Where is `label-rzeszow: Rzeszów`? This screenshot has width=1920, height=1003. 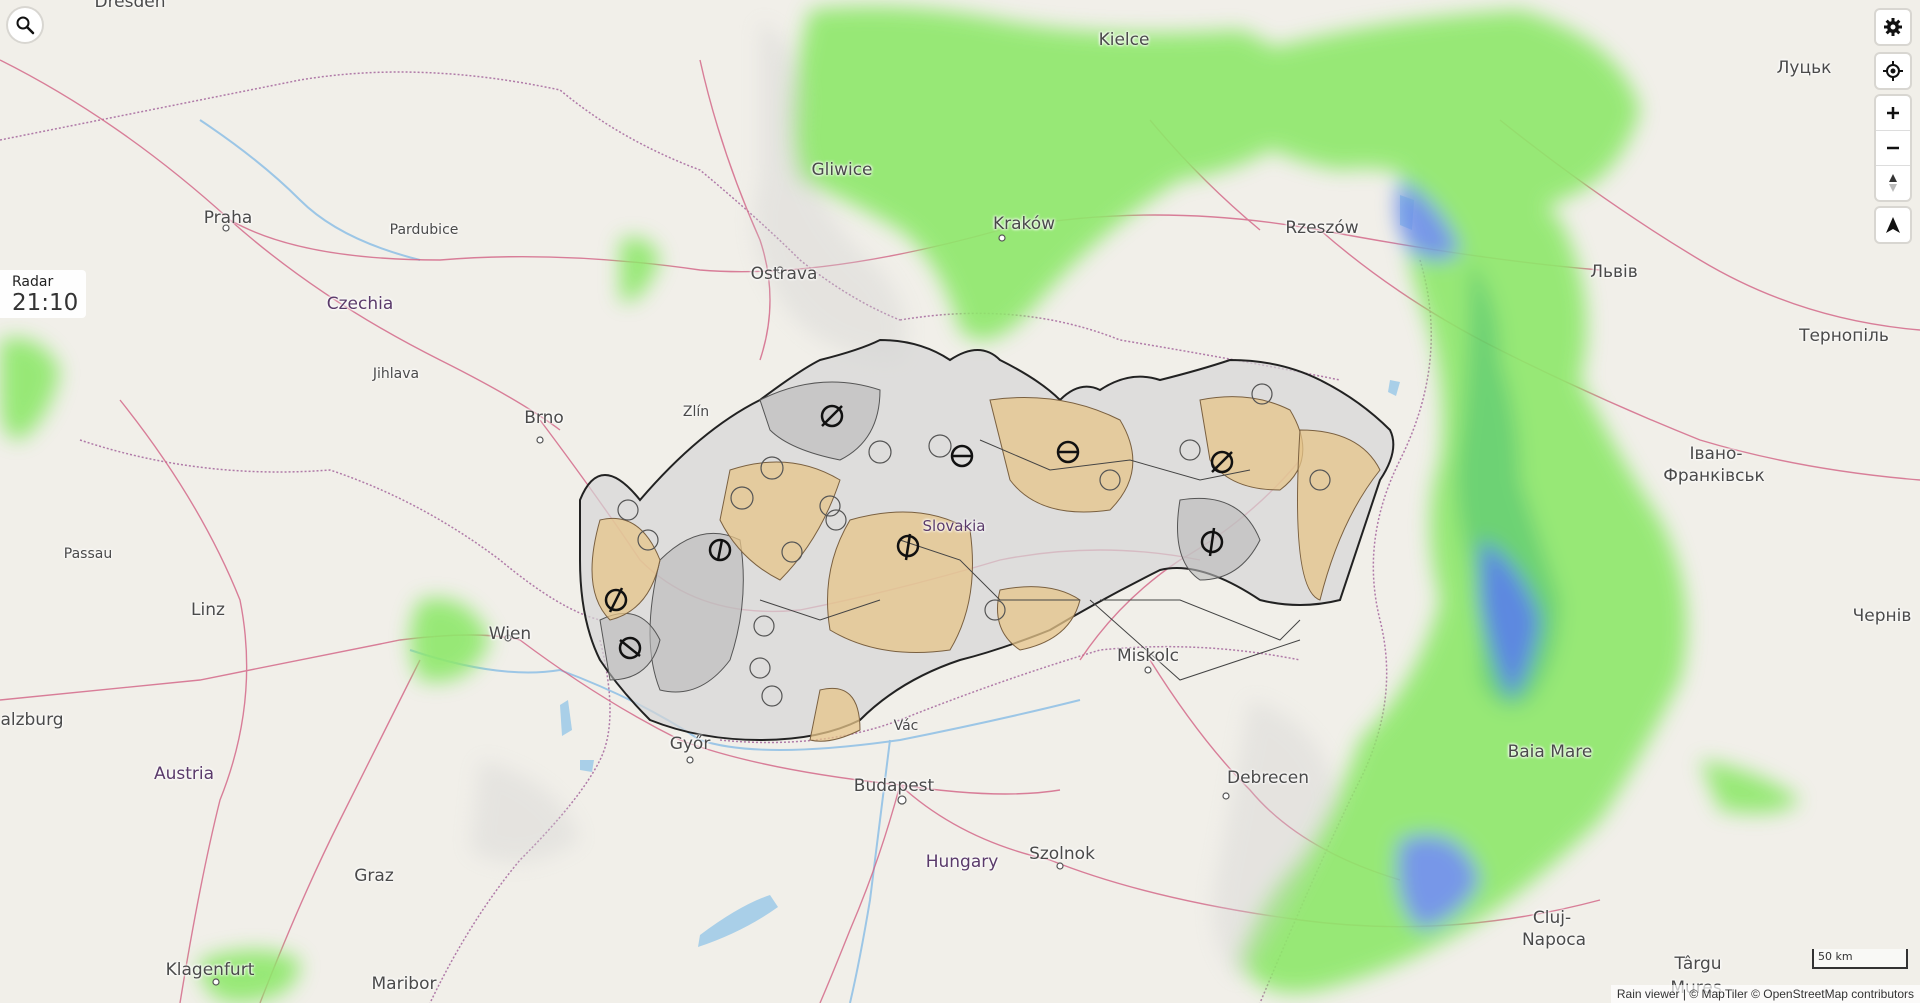
label-rzeszow: Rzeszów is located at coordinates (1322, 228).